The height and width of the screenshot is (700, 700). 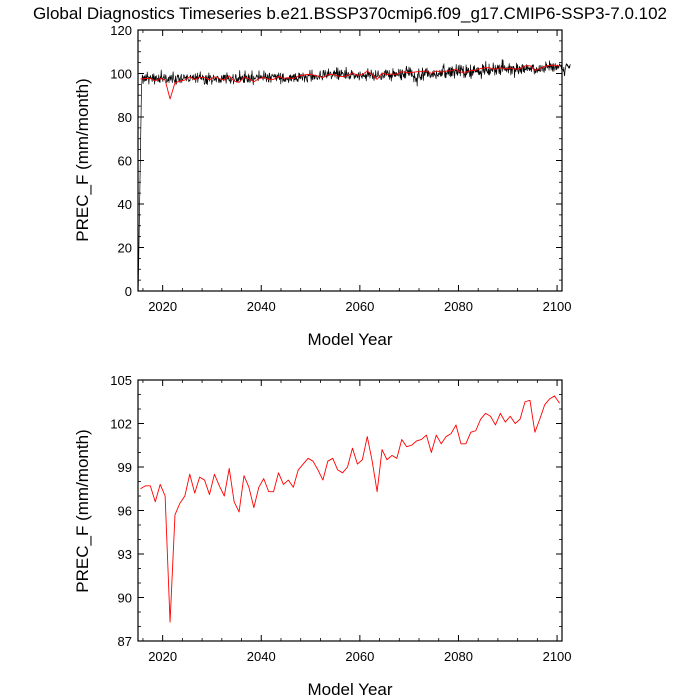 I want to click on top-y-tick-label: 120, so click(x=121, y=30).